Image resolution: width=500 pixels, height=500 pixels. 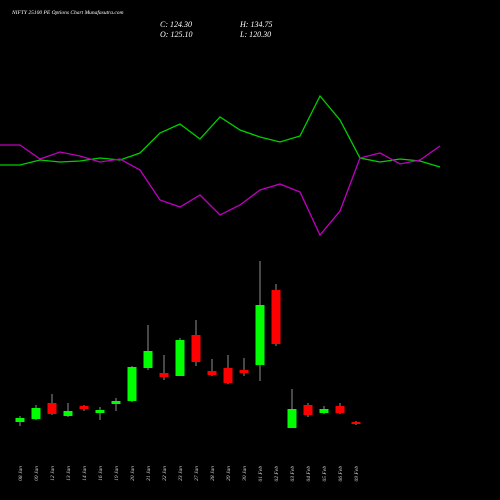 I want to click on x-tick-label: 05 Feb, so click(x=325, y=474).